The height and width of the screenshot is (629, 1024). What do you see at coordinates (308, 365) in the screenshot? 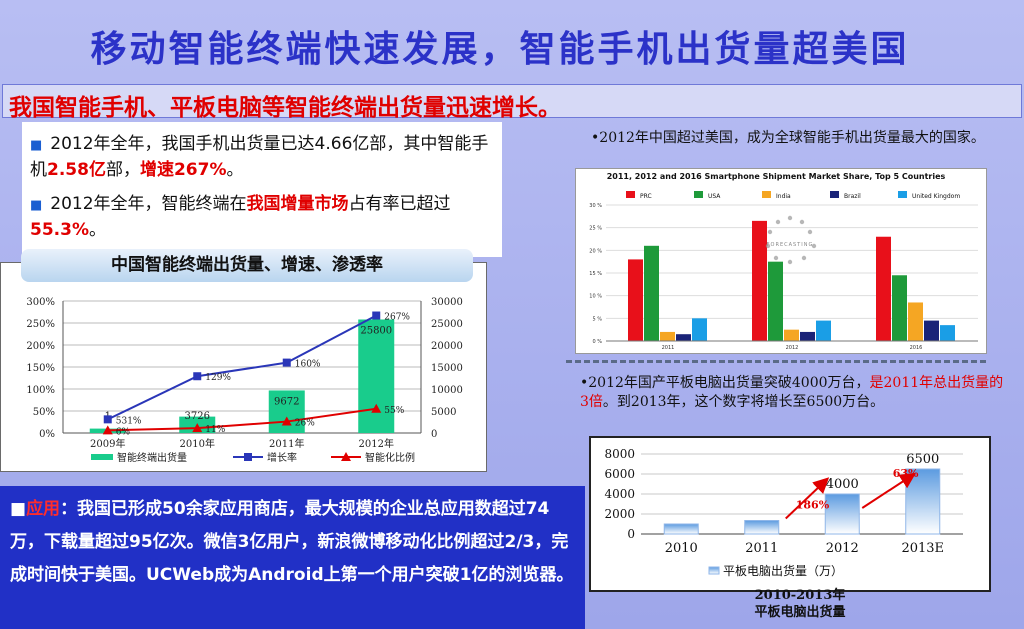
I see `line-data-label: 160%` at bounding box center [308, 365].